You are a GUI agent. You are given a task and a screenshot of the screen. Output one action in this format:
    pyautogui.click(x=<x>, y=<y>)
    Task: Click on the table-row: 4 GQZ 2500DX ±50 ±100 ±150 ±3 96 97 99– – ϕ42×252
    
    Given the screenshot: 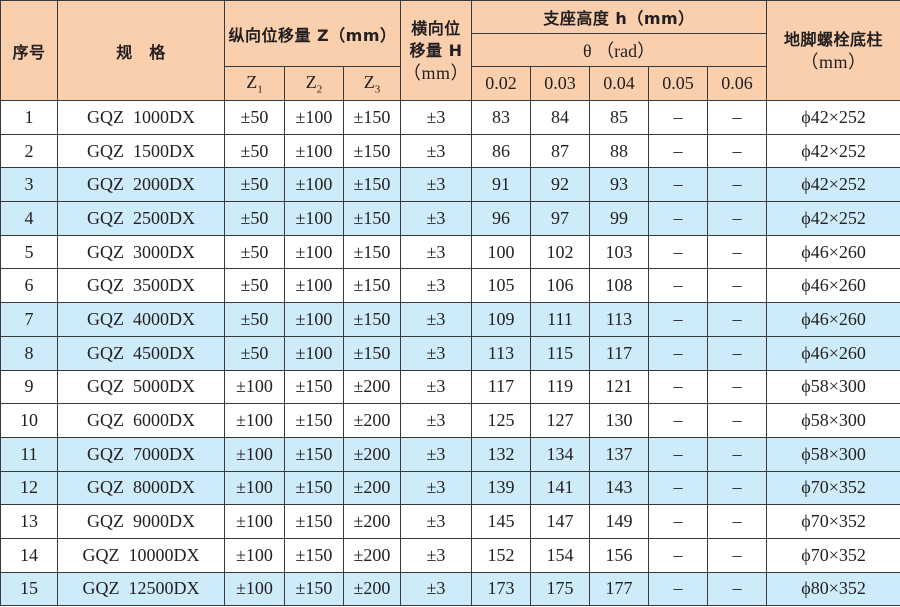 What is the action you would take?
    pyautogui.click(x=450, y=218)
    